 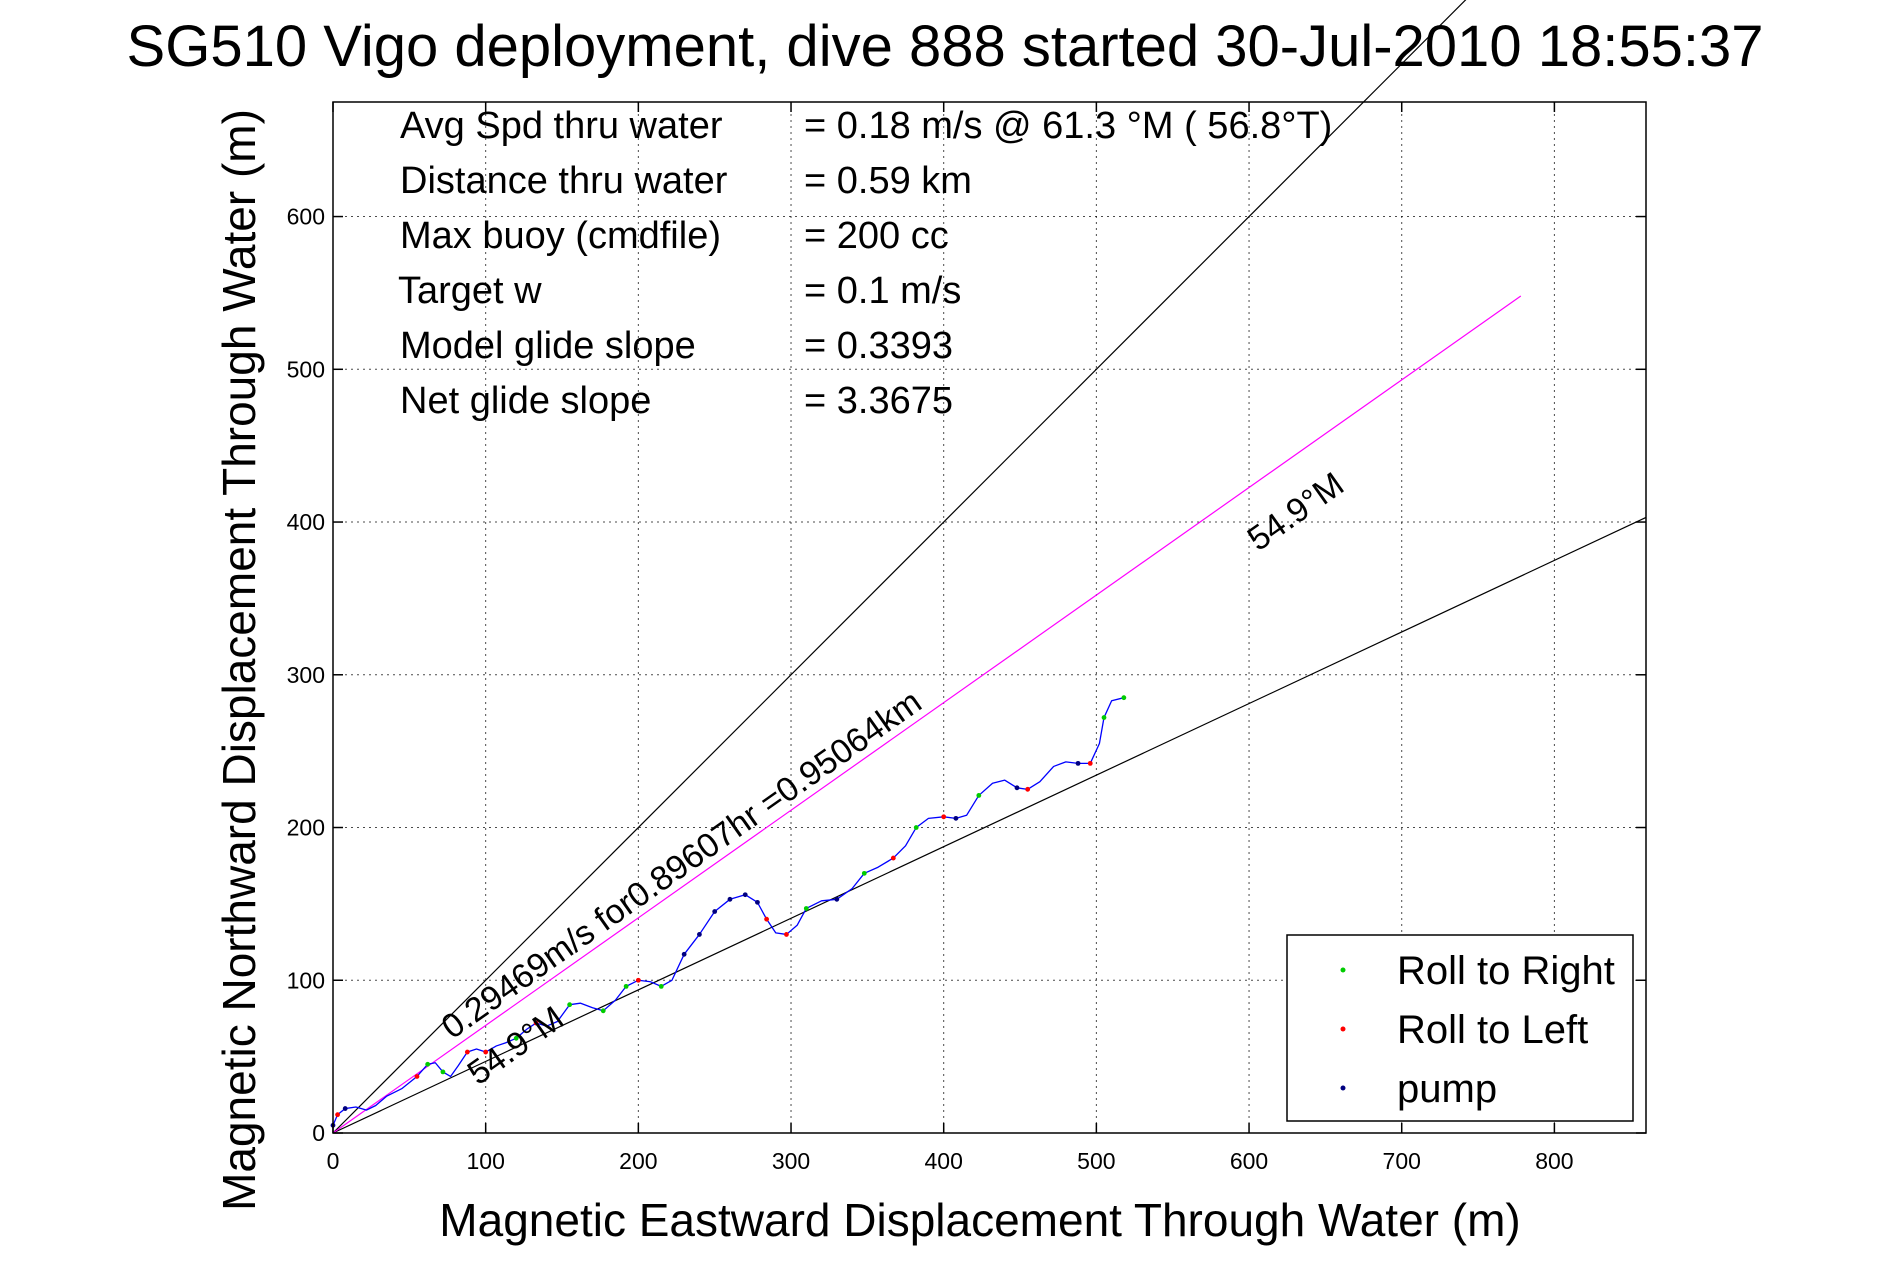 What do you see at coordinates (876, 236) in the screenshot?
I see `stat-value: = 200 cc` at bounding box center [876, 236].